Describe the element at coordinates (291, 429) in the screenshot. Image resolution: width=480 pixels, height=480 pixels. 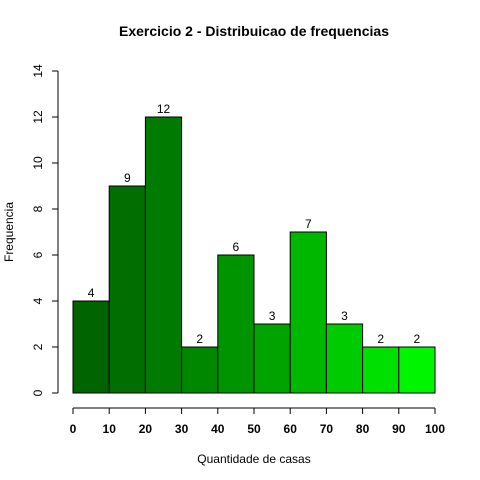
I see `x-tick-label: 60` at that location.